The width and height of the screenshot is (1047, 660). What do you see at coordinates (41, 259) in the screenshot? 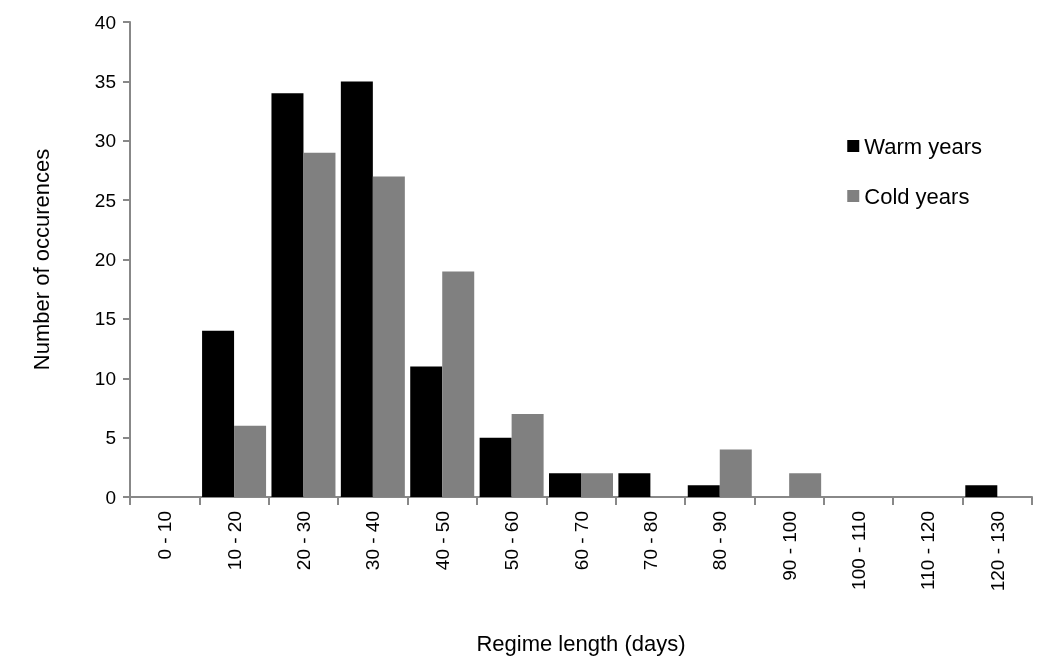
I see `y-axis-title: Number of occurences` at bounding box center [41, 259].